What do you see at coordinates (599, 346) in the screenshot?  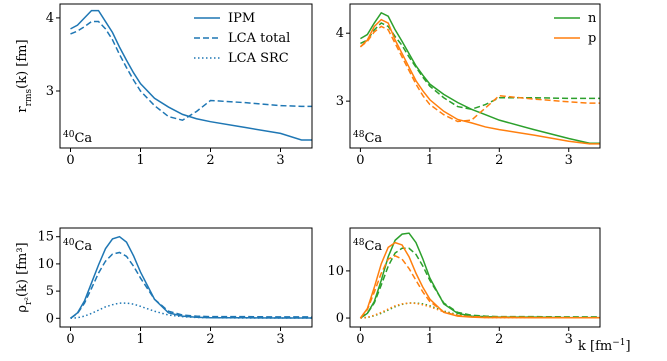 I see `x-axis-label-part: [fm` at bounding box center [599, 346].